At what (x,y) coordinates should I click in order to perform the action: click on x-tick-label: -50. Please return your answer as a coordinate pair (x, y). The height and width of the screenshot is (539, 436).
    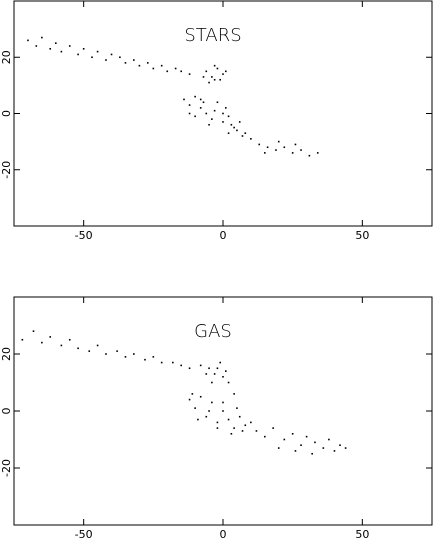
    Looking at the image, I should click on (84, 235).